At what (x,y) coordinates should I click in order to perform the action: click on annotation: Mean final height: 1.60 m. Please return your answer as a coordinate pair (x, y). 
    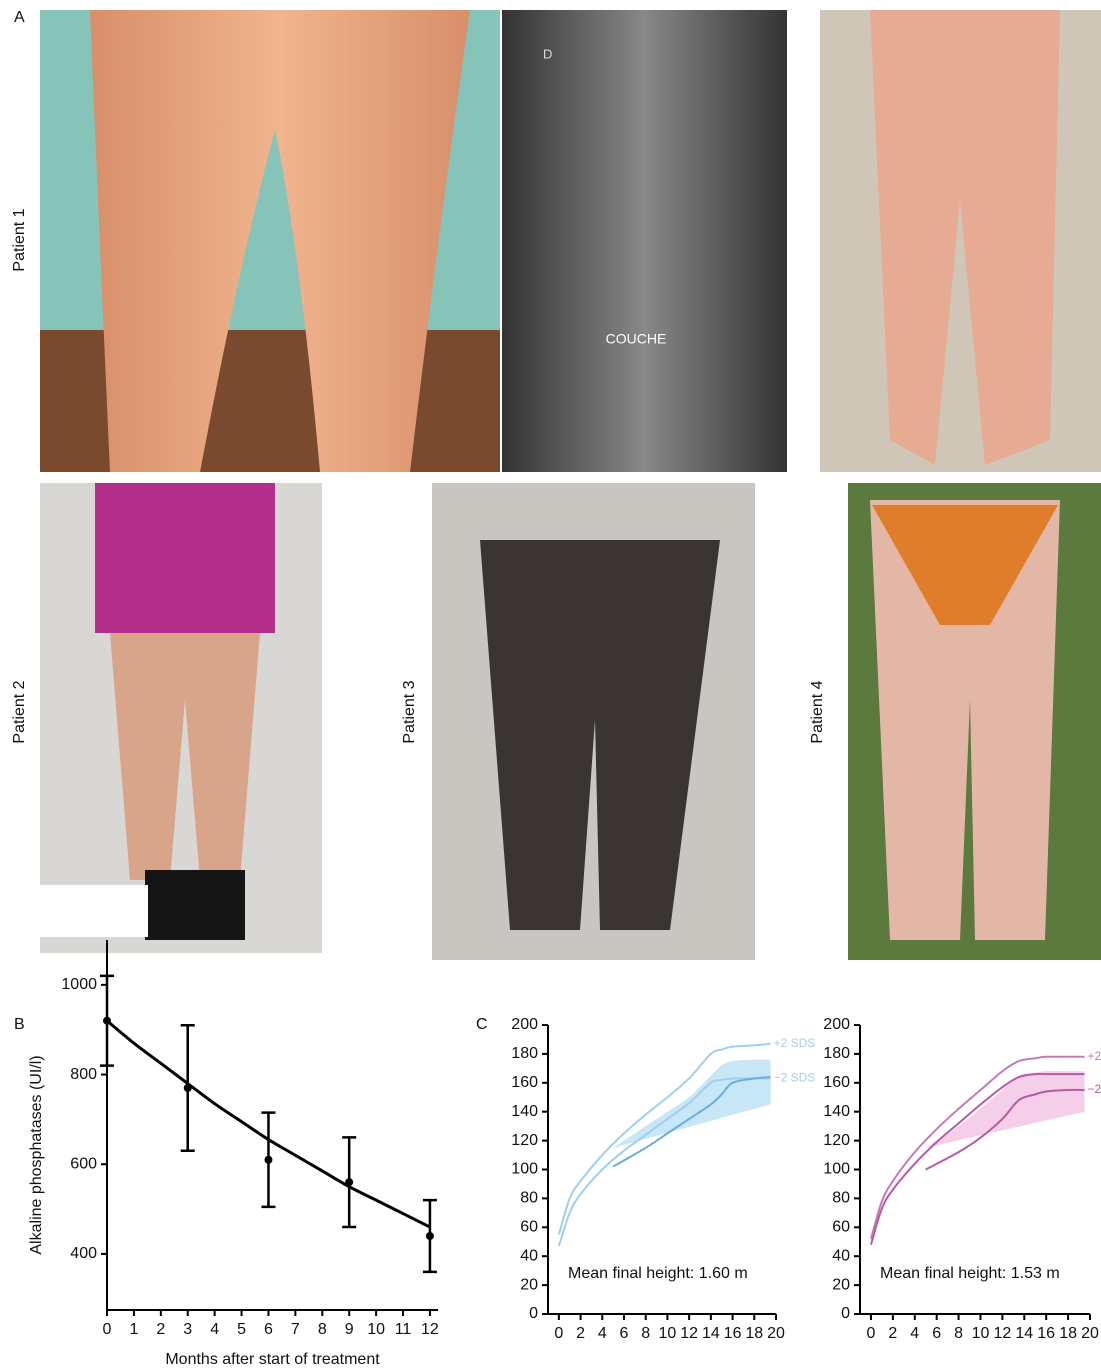
    Looking at the image, I should click on (658, 1273).